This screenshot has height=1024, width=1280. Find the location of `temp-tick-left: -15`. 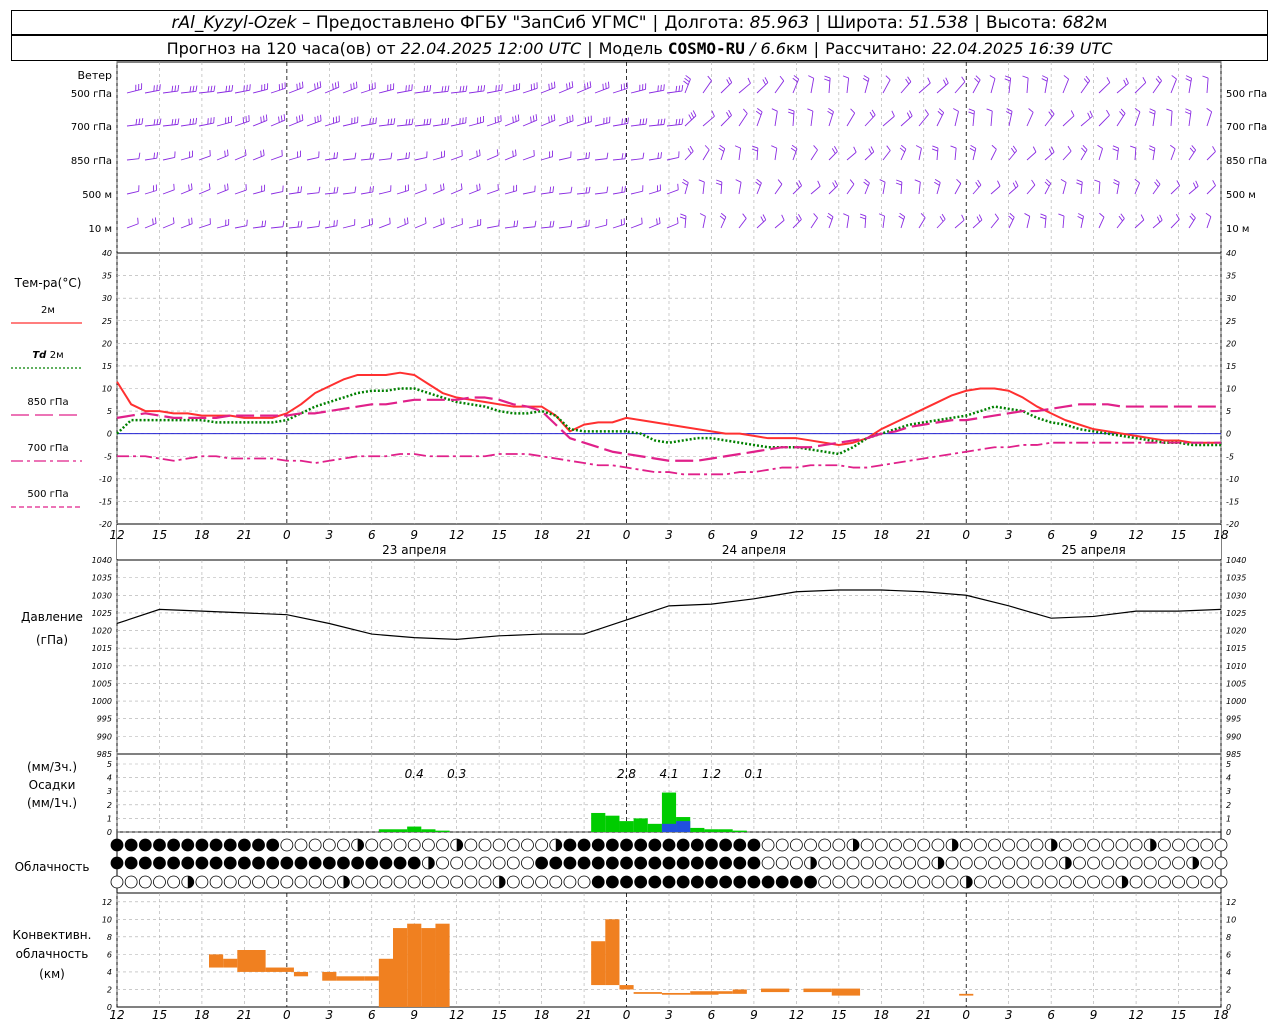

temp-tick-left: -15 is located at coordinates (105, 501).